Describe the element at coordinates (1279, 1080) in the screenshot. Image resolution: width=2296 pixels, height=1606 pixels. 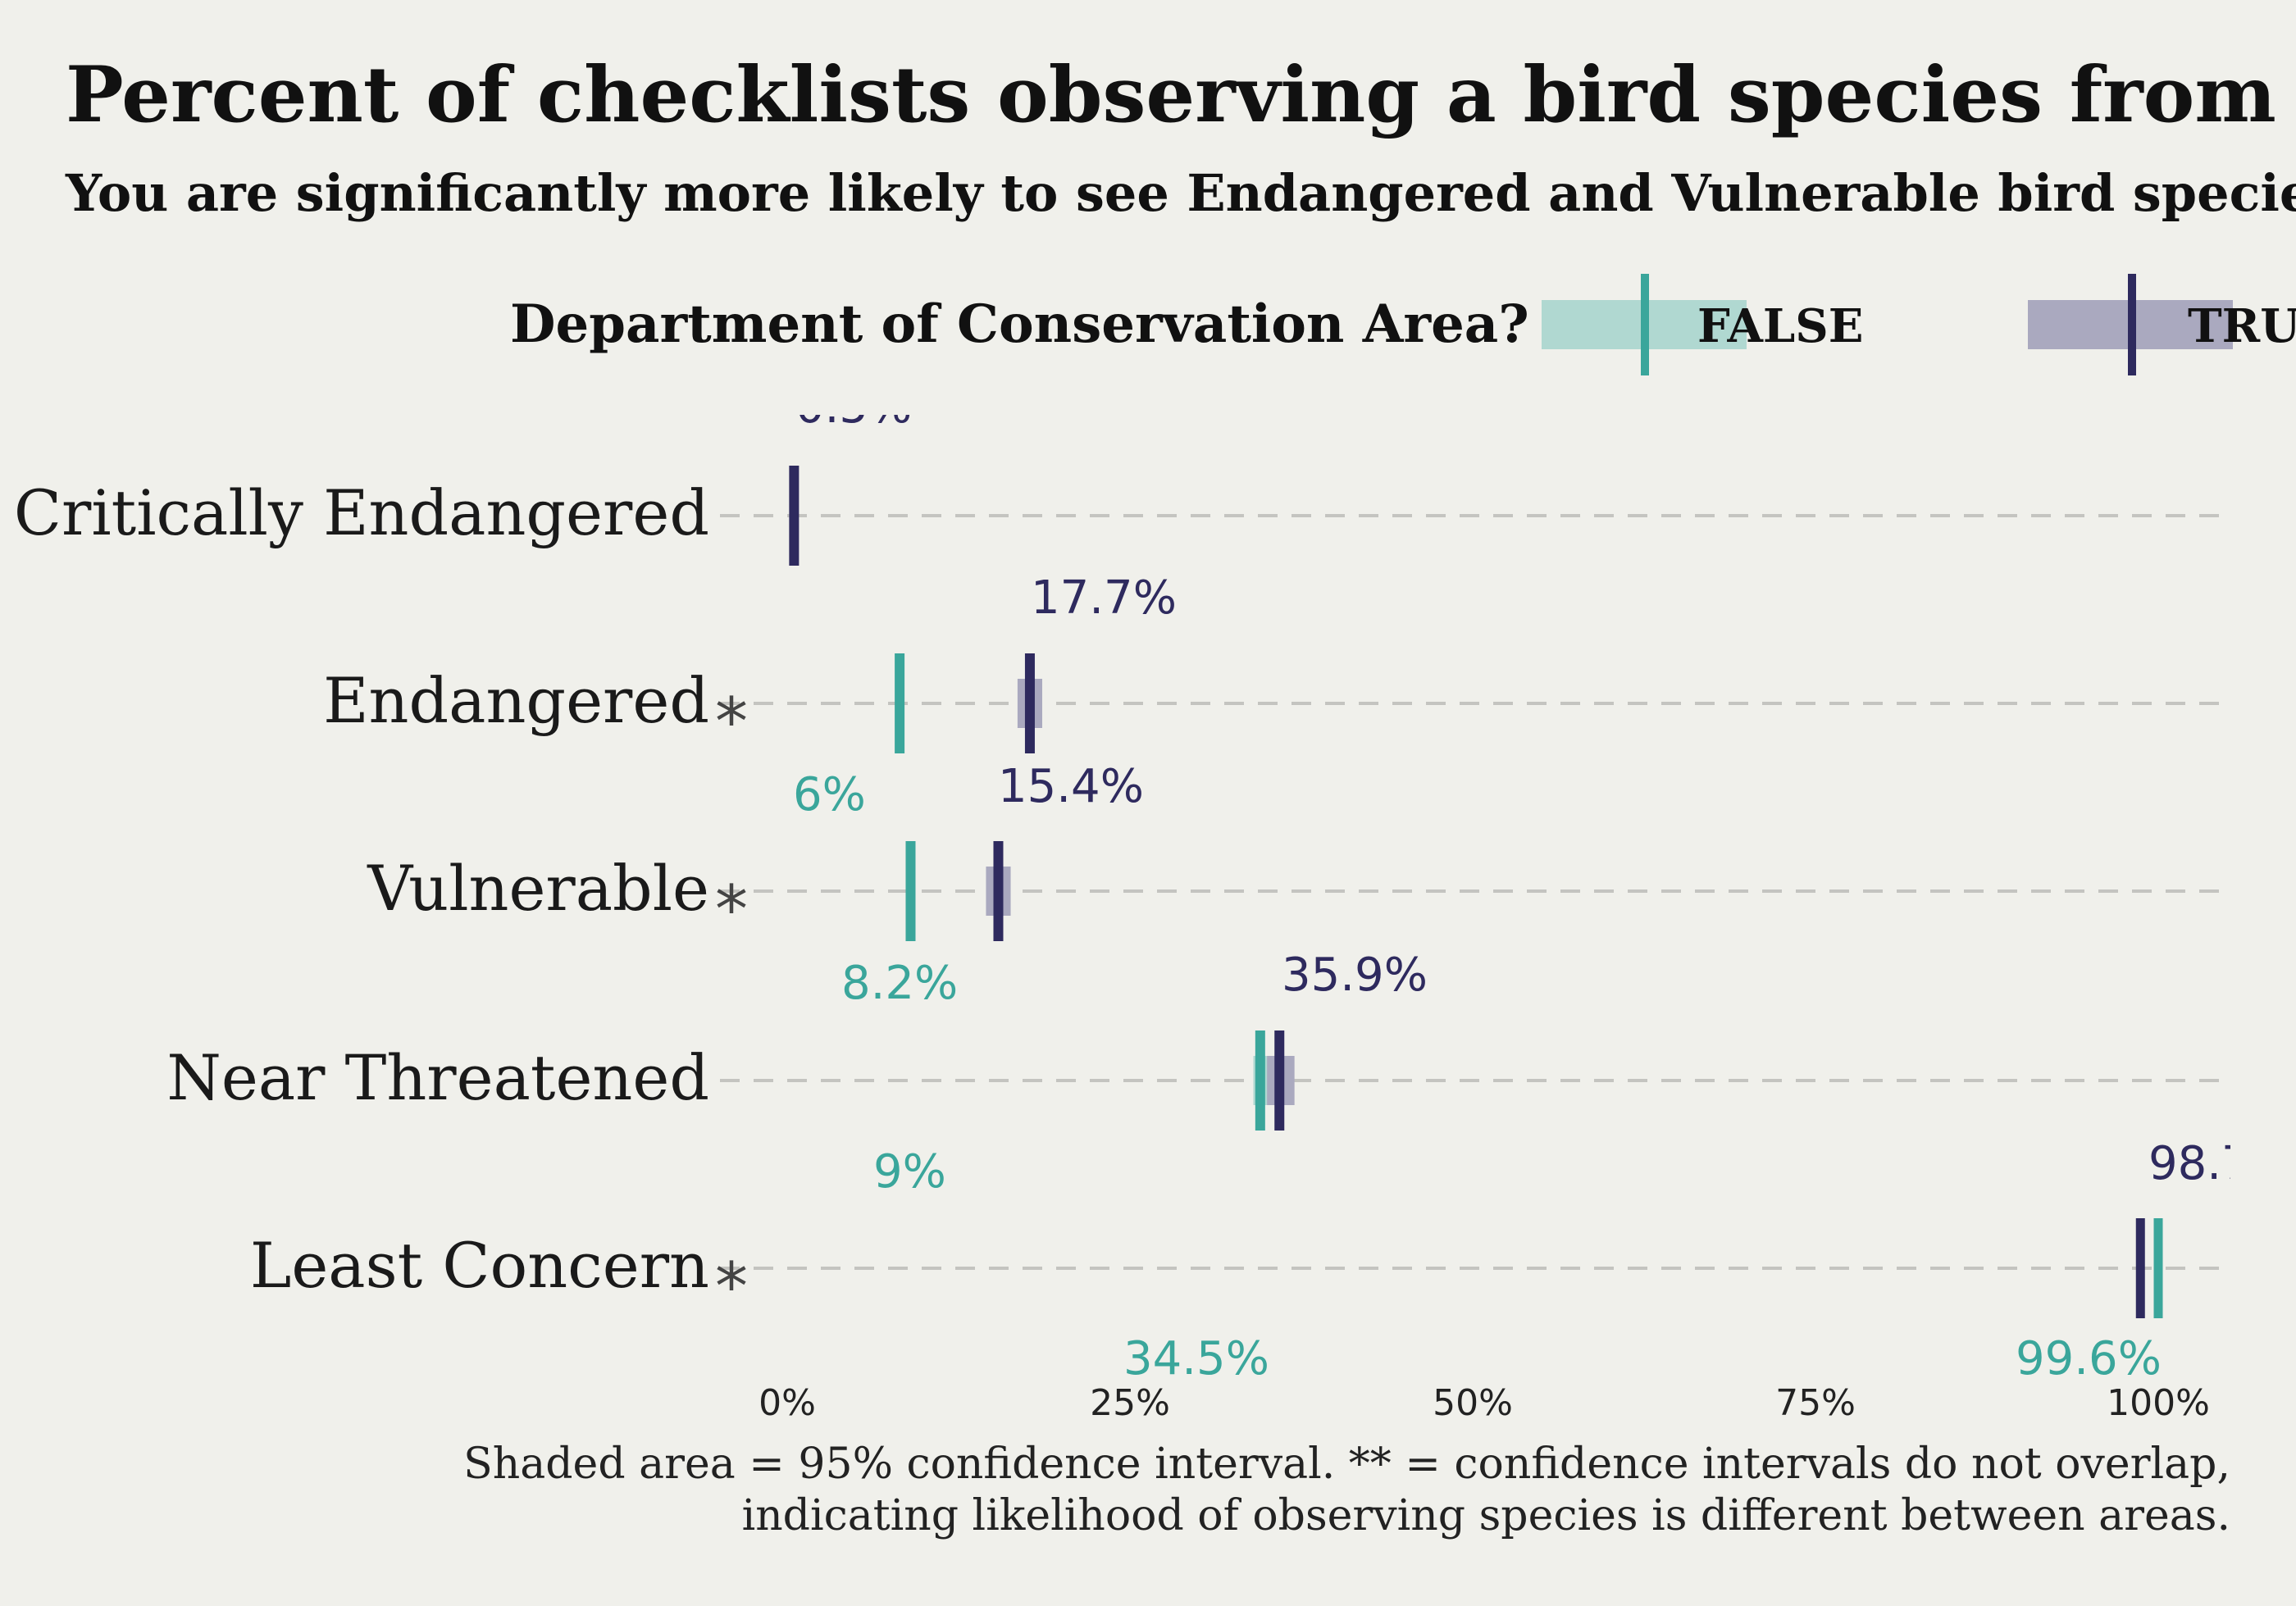
I see `point-true-near-threatened` at that location.